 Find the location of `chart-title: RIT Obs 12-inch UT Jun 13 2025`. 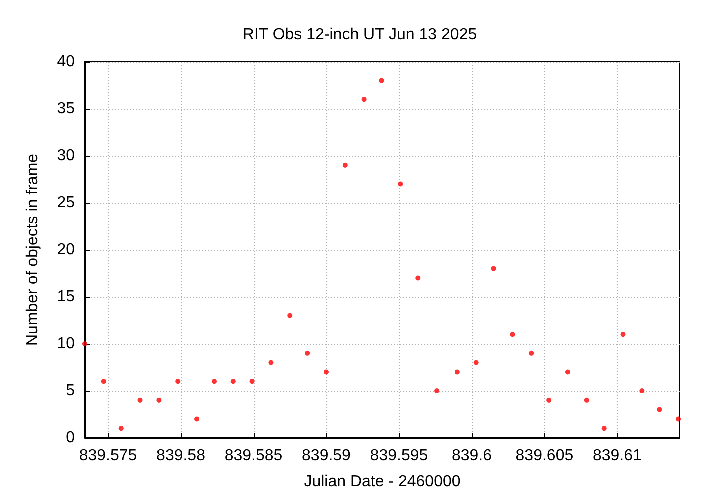

chart-title: RIT Obs 12-inch UT Jun 13 2025 is located at coordinates (360, 35).